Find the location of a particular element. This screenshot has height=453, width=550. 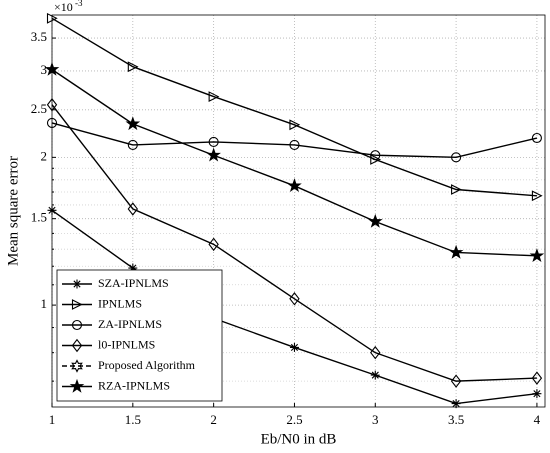

x-tick-label: 2 is located at coordinates (213, 419).